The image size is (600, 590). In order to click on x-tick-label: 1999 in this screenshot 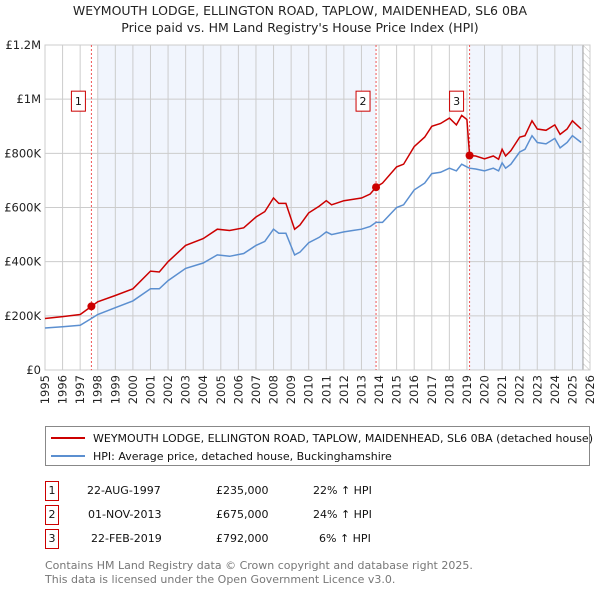, I will do `click(115, 389)`.